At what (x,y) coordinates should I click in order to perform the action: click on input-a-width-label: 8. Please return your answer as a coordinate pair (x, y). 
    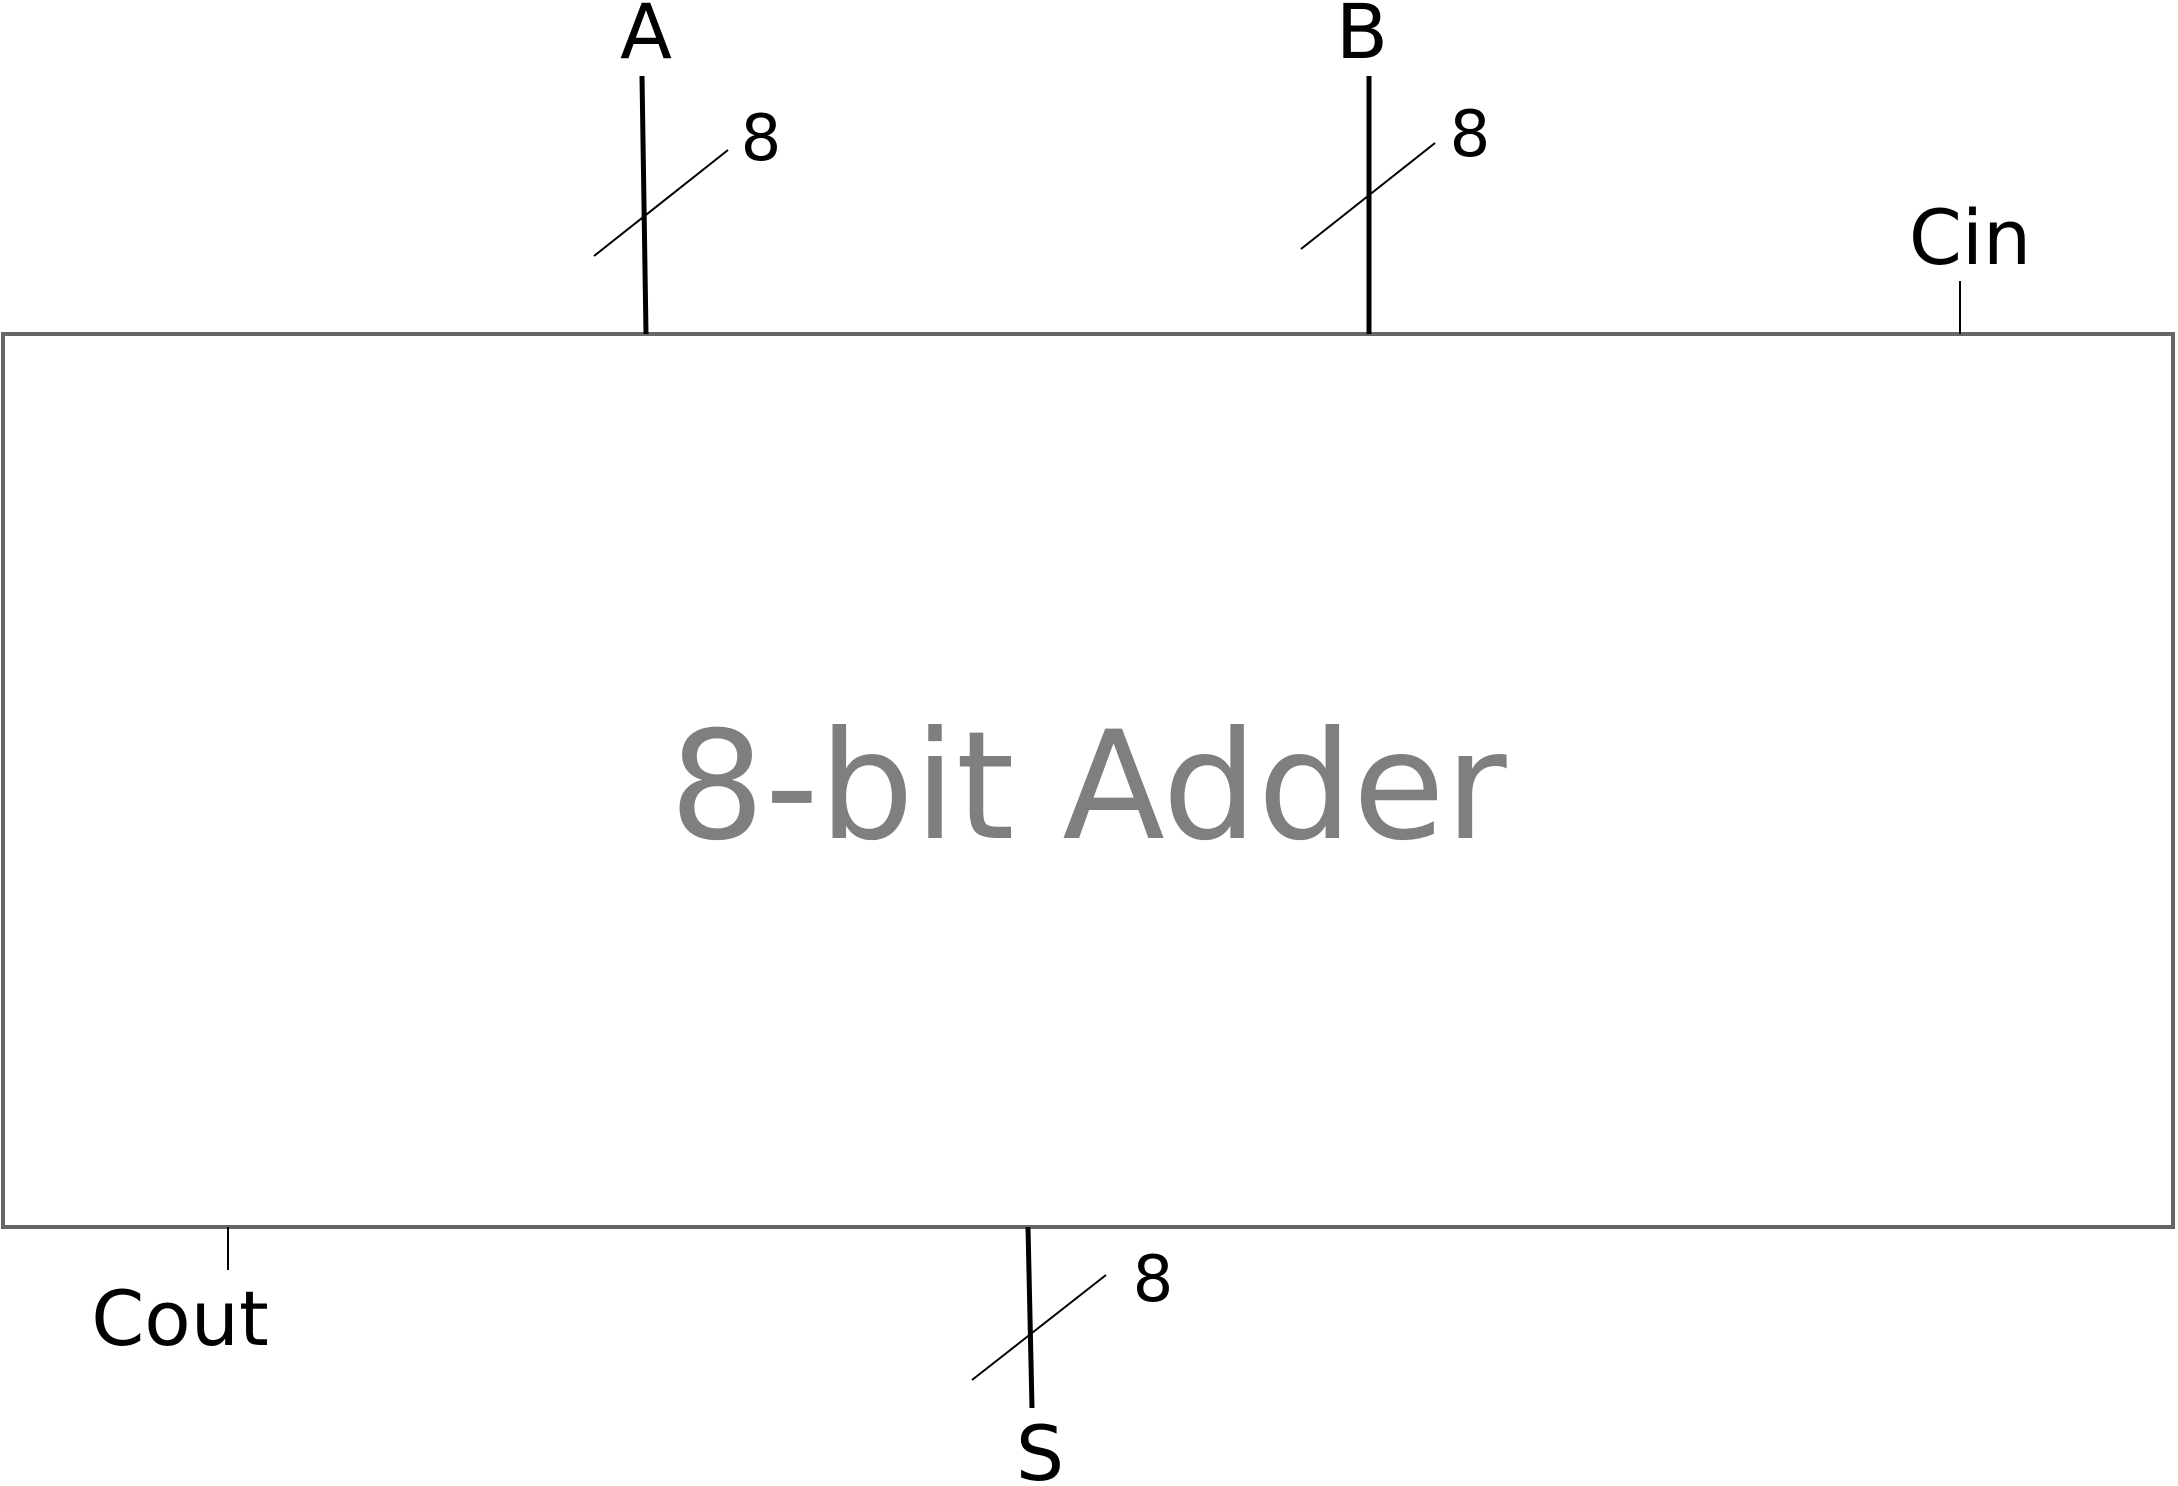
    Looking at the image, I should click on (761, 139).